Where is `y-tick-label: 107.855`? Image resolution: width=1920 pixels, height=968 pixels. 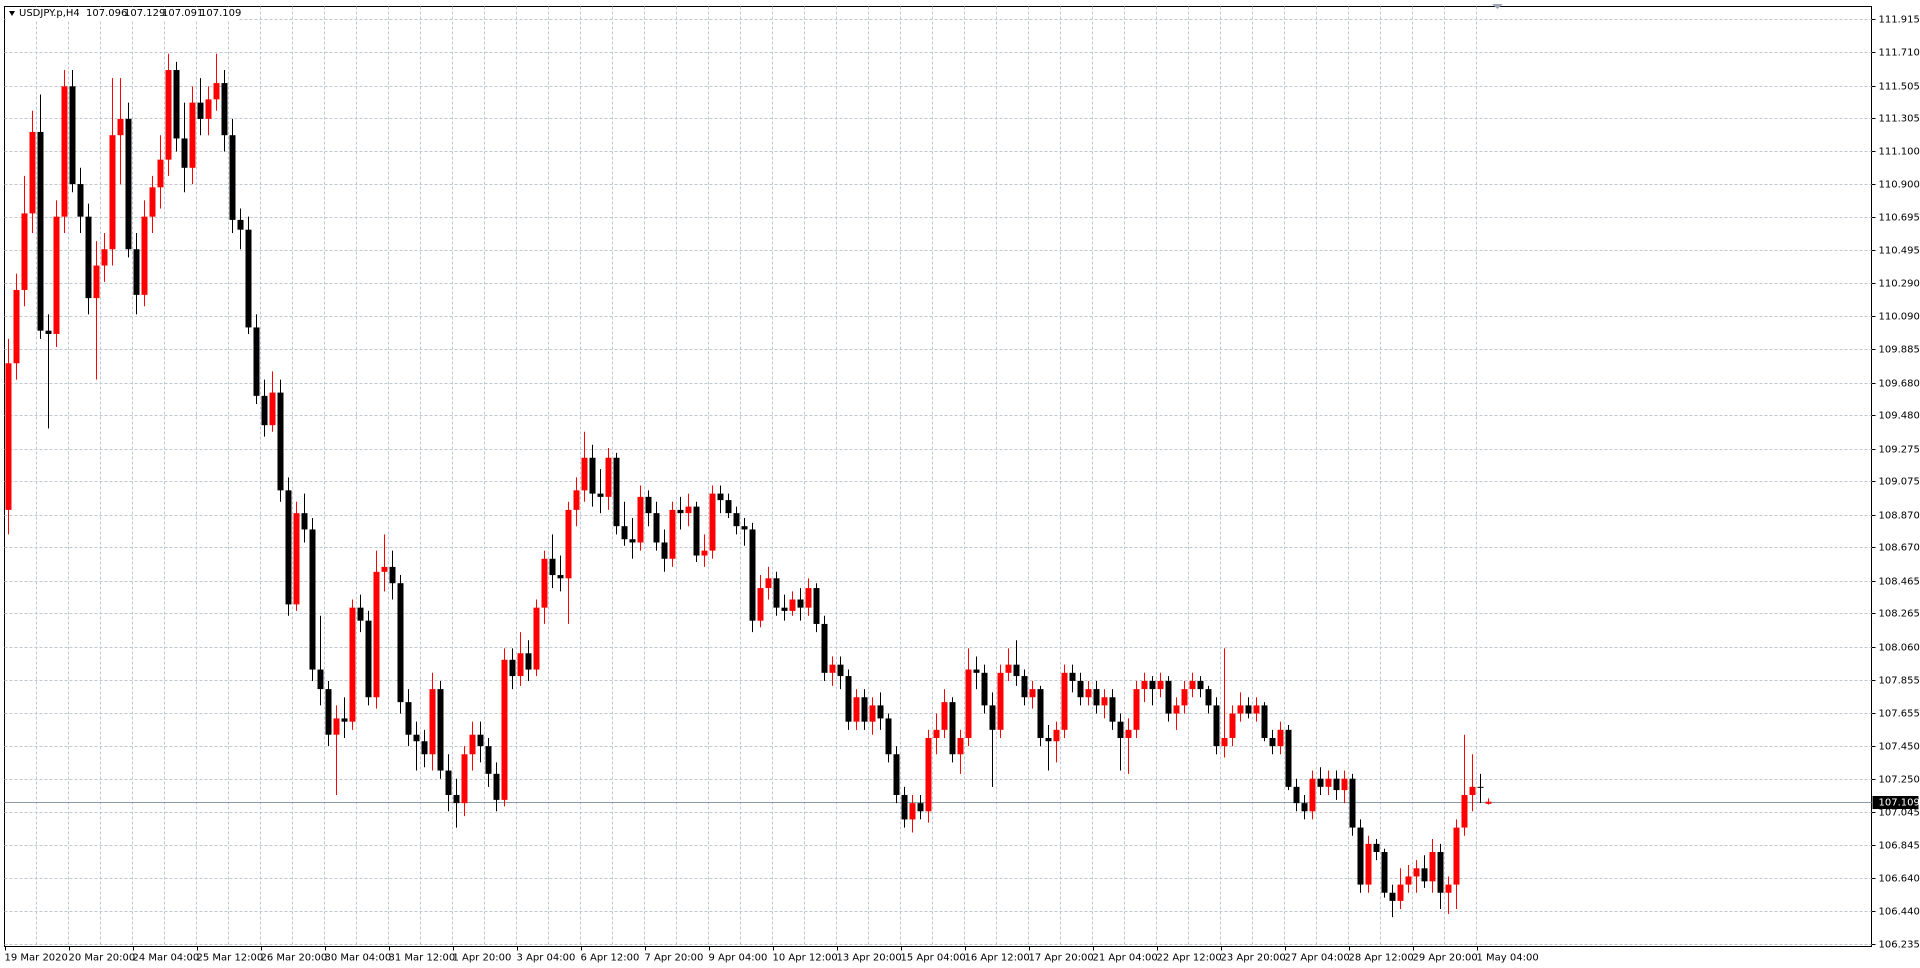
y-tick-label: 107.855 is located at coordinates (1899, 681).